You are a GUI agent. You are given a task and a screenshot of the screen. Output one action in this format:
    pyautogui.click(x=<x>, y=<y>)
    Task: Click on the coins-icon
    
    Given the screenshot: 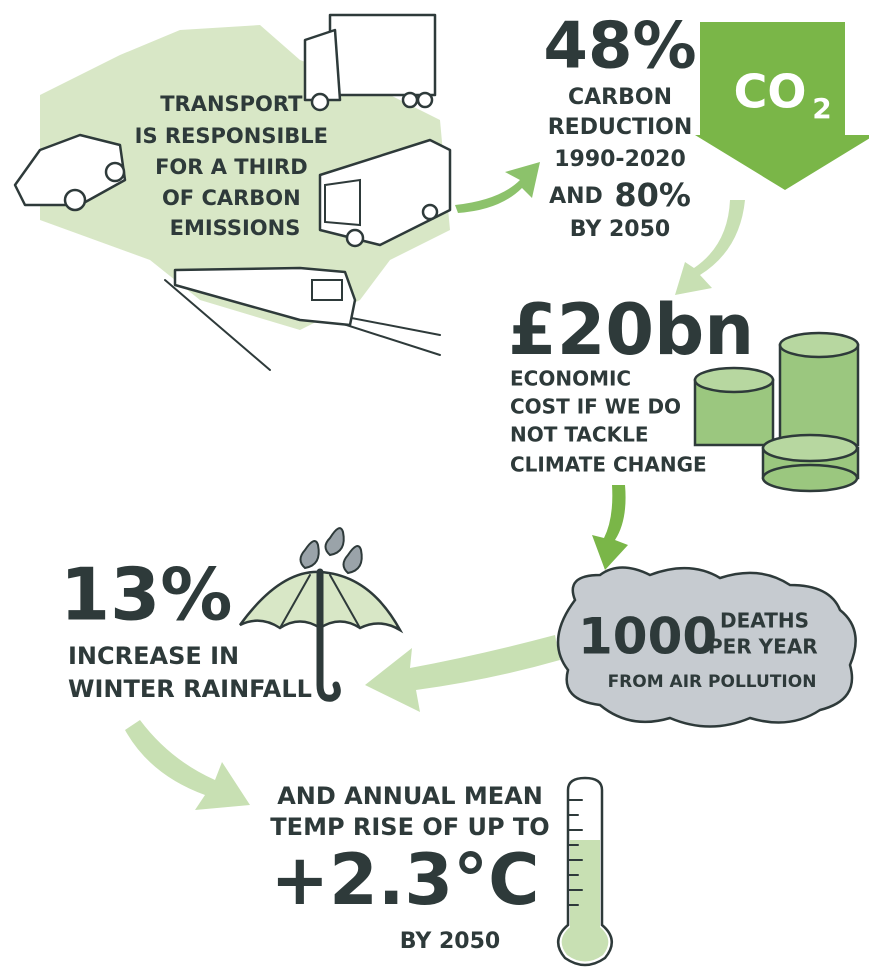 What is the action you would take?
    pyautogui.click(x=776, y=412)
    